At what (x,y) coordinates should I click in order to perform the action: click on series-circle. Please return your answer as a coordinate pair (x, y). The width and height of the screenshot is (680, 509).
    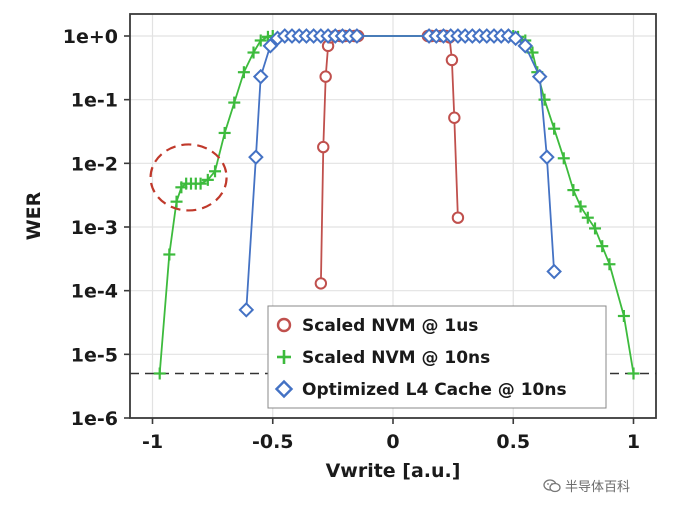
    Looking at the image, I should click on (389, 159).